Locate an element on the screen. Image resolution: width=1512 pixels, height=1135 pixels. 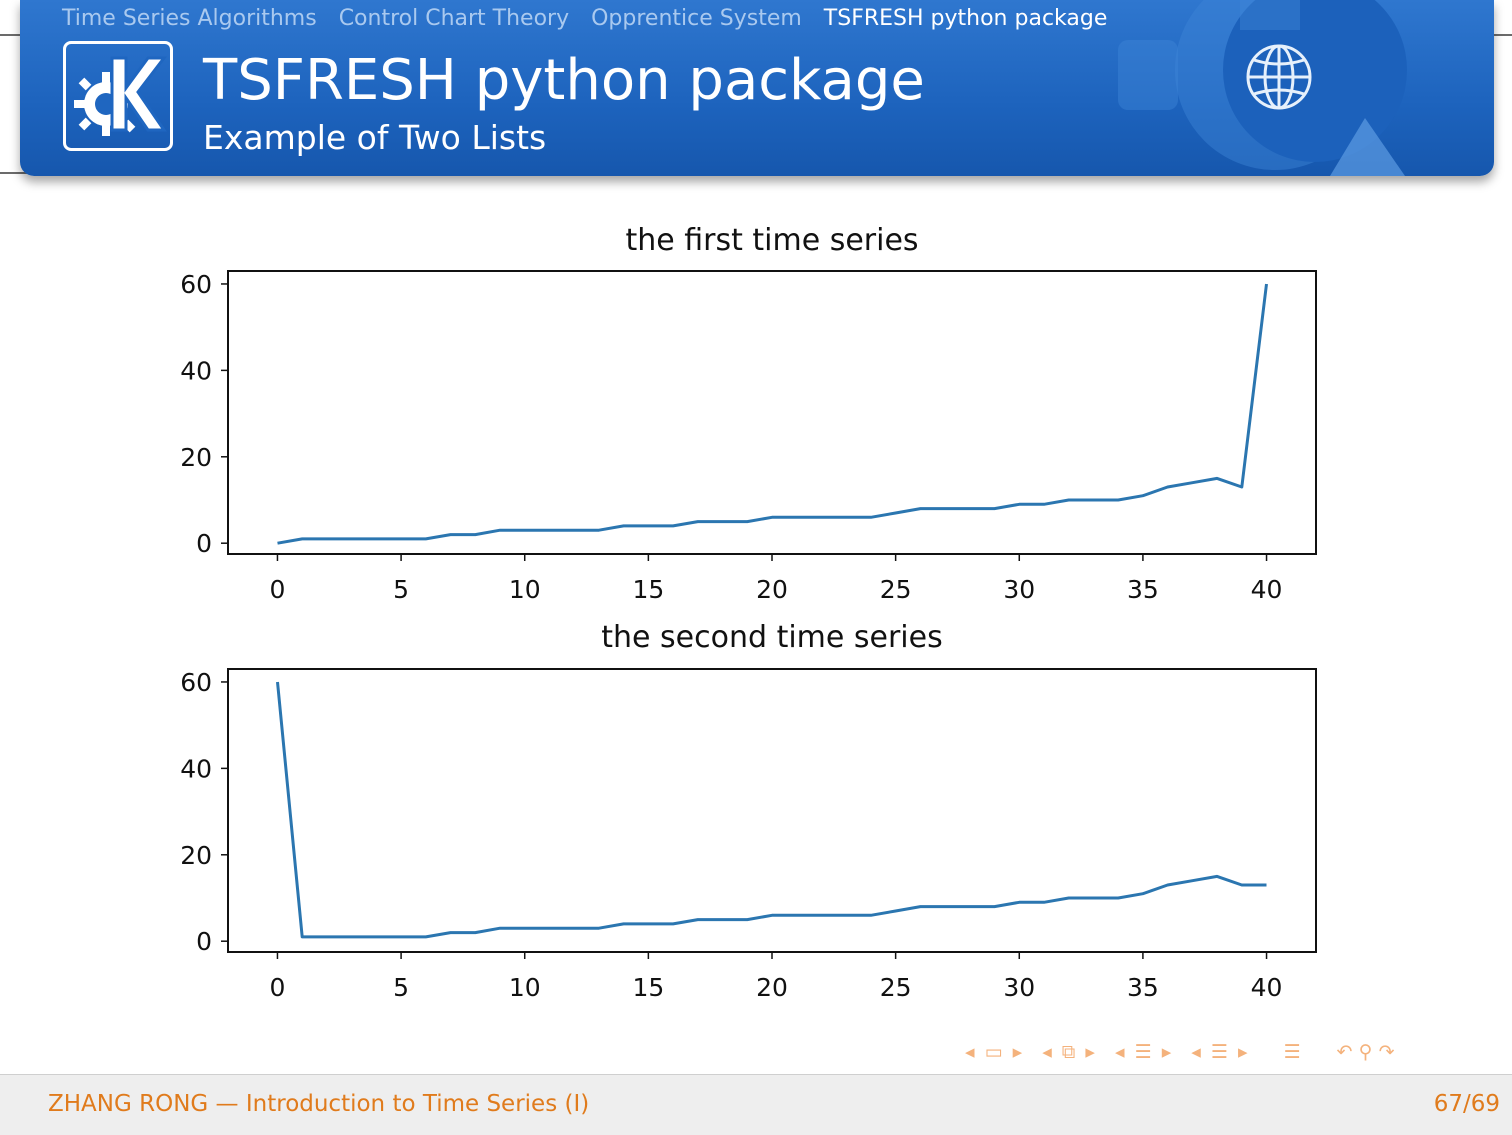
nav-prev-part-icon: ◂ is located at coordinates (1196, 1052).